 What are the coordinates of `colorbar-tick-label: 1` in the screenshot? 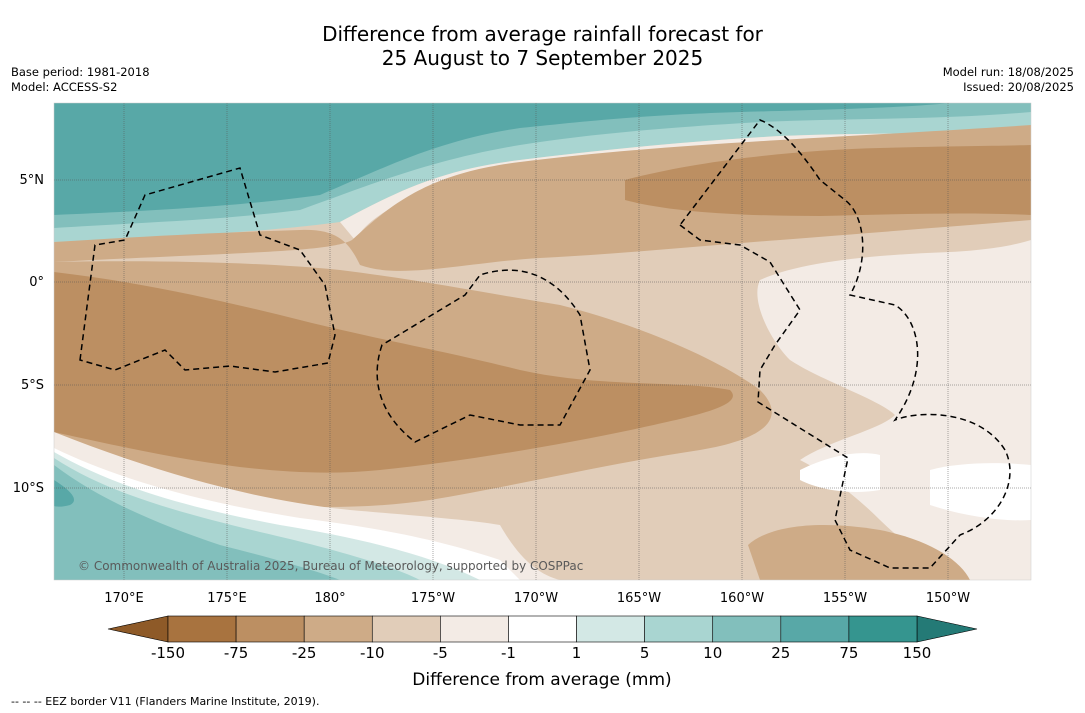 It's located at (577, 653).